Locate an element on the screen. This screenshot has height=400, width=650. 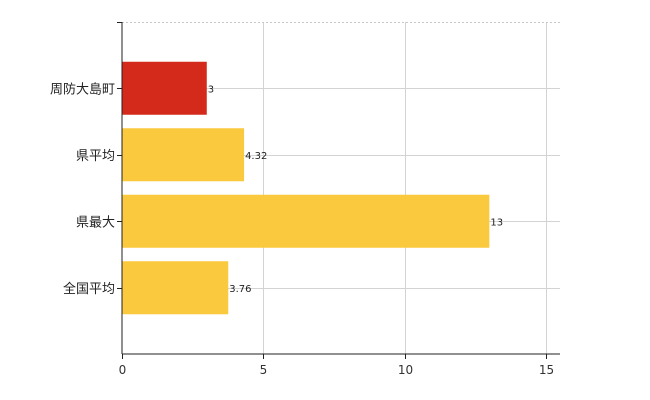
x-tick-label: 0 is located at coordinates (123, 370).